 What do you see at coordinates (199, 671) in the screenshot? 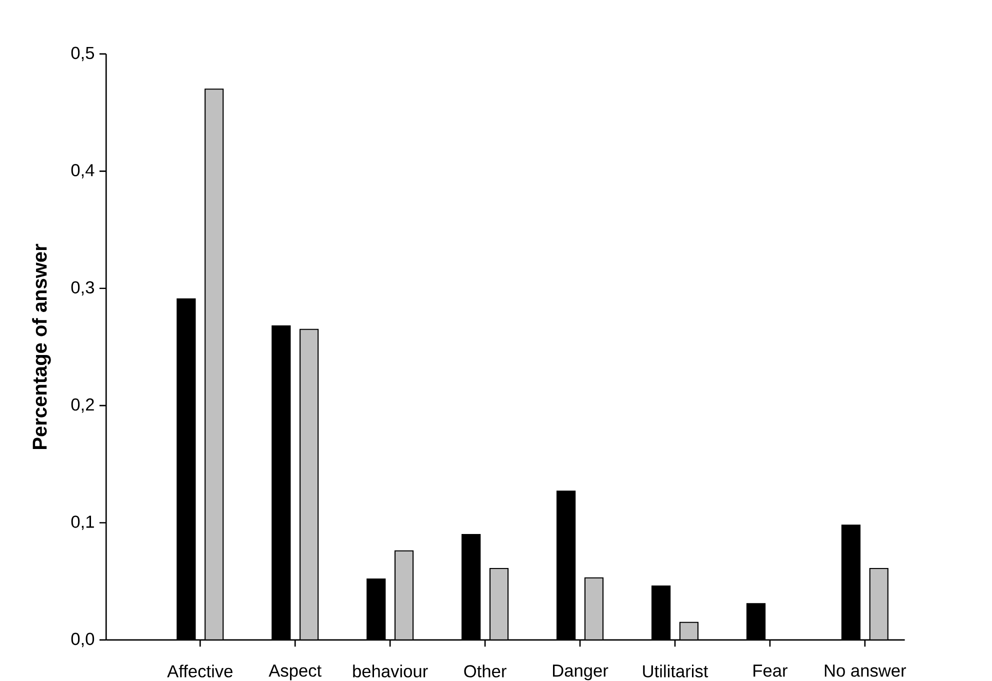
I see `x-tick-label: Affective` at bounding box center [199, 671].